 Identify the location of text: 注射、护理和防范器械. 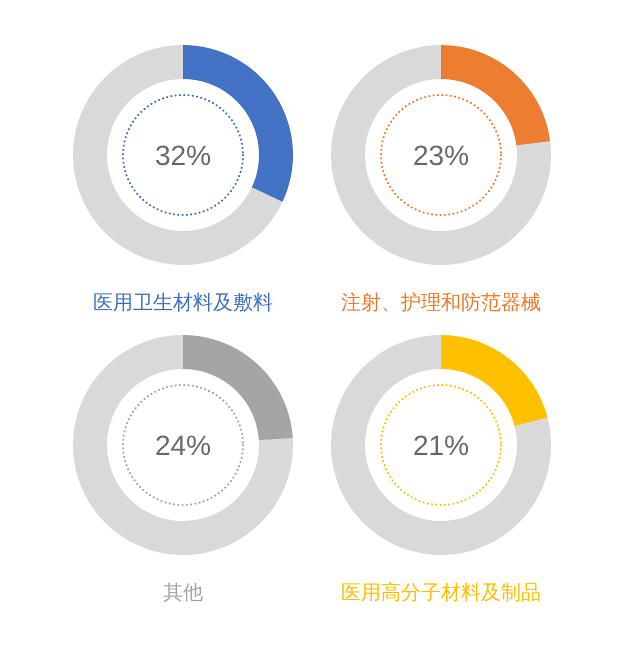
(441, 303).